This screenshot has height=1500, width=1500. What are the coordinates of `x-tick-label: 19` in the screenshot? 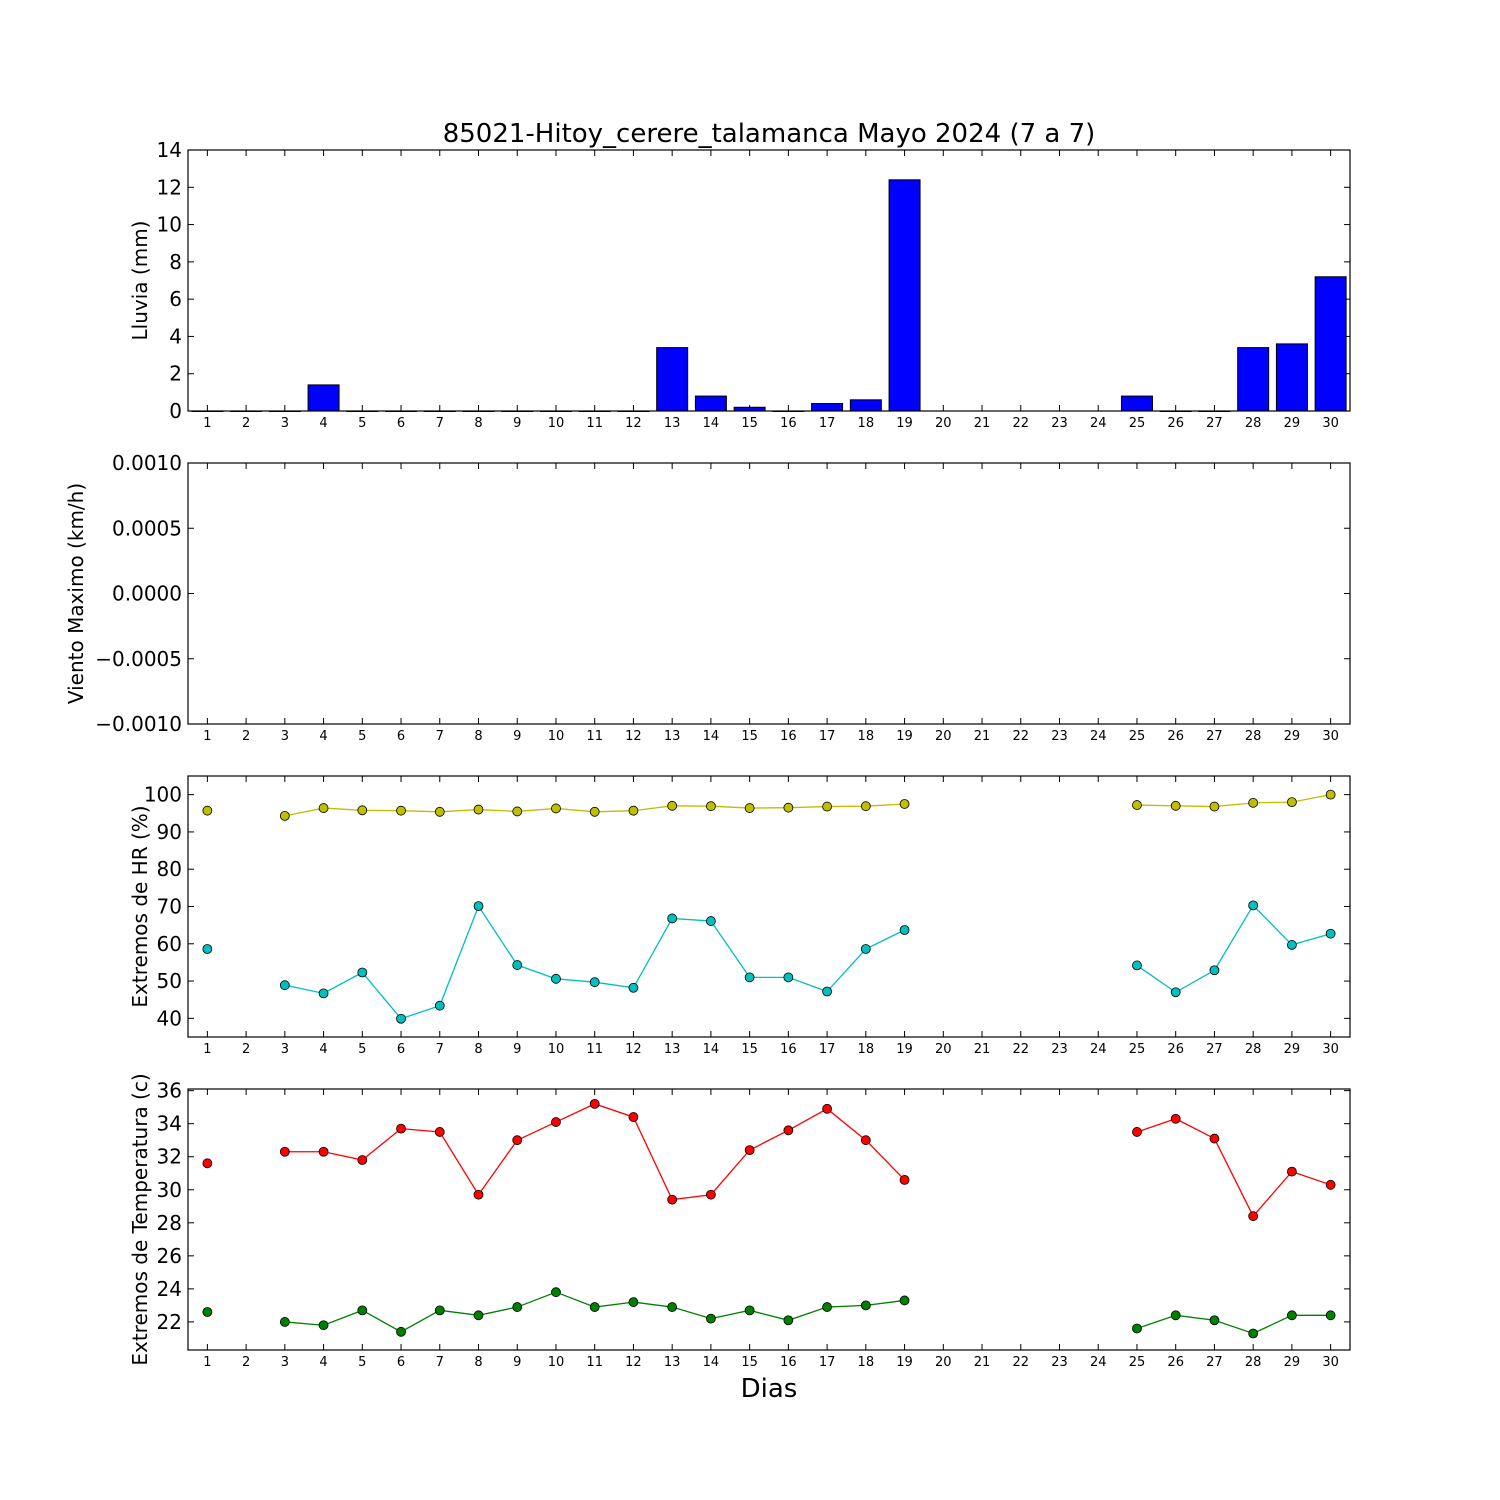 It's located at (904, 1049).